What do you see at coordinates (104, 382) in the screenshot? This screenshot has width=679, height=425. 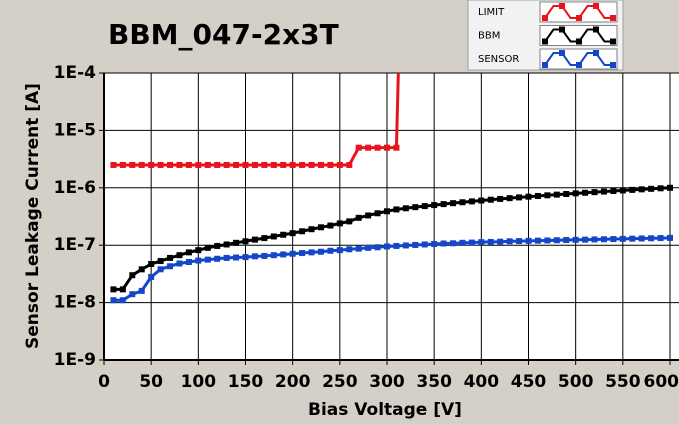 I see `x-tick-label: 0` at bounding box center [104, 382].